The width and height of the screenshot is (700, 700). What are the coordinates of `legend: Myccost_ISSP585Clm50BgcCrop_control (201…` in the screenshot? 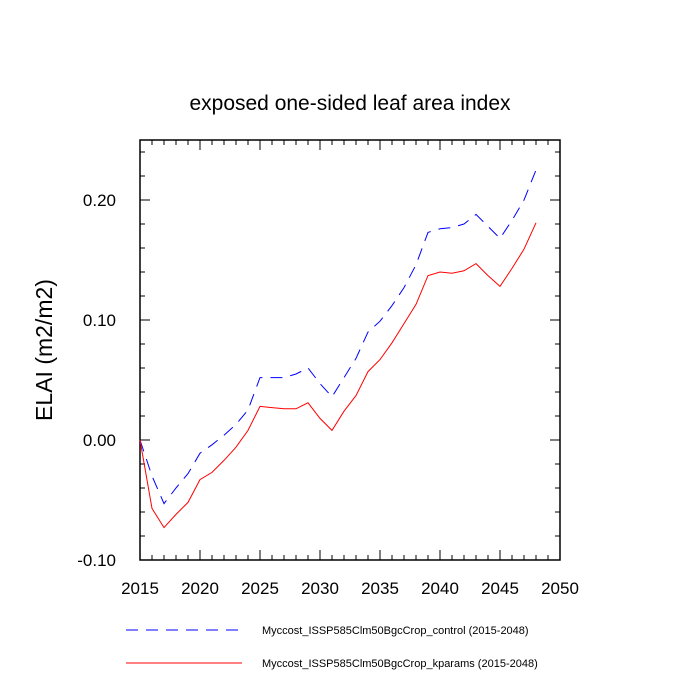 It's located at (332, 647).